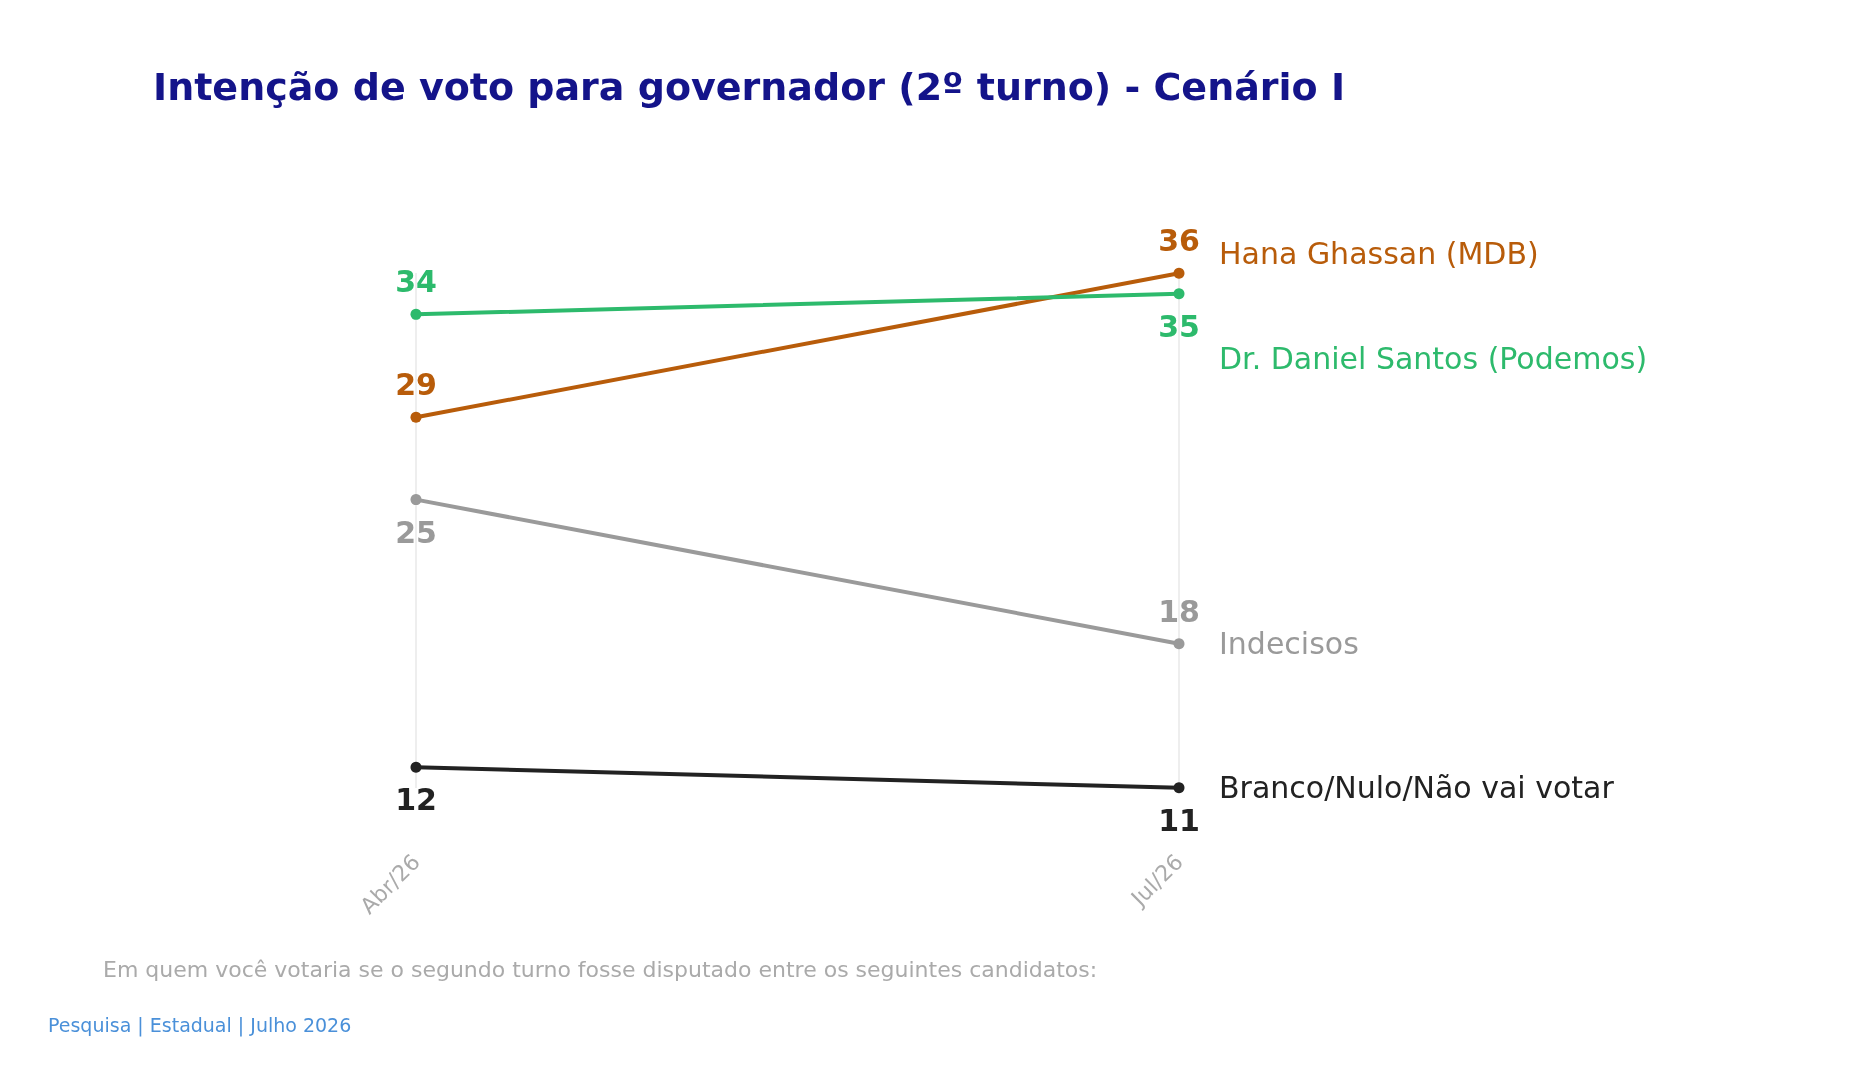 Image resolution: width=1865 pixels, height=1080 pixels. What do you see at coordinates (200, 1025) in the screenshot?
I see `text: Pesquisa | Estadual | Julho 2026` at bounding box center [200, 1025].